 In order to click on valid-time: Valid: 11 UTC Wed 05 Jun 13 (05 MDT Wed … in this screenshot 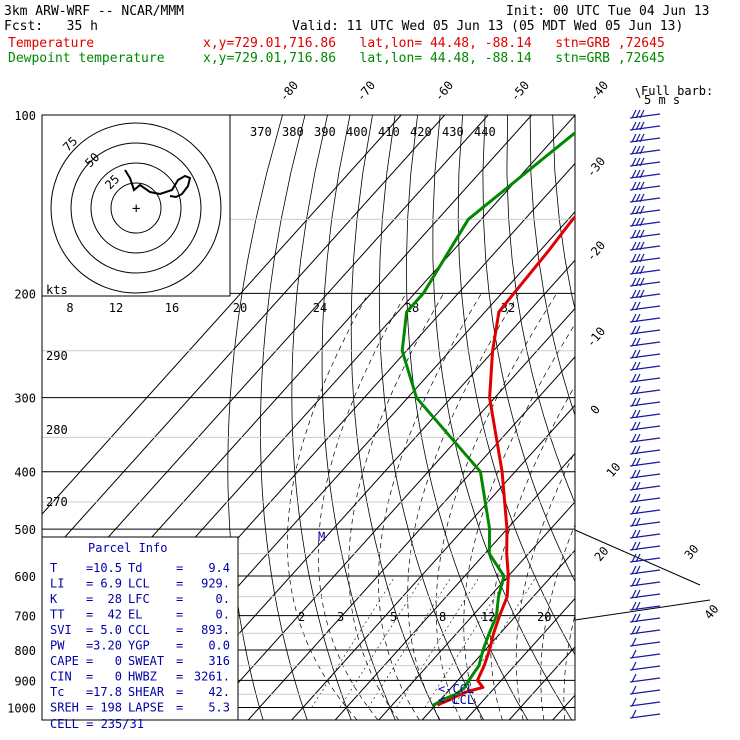, I will do `click(488, 26)`.